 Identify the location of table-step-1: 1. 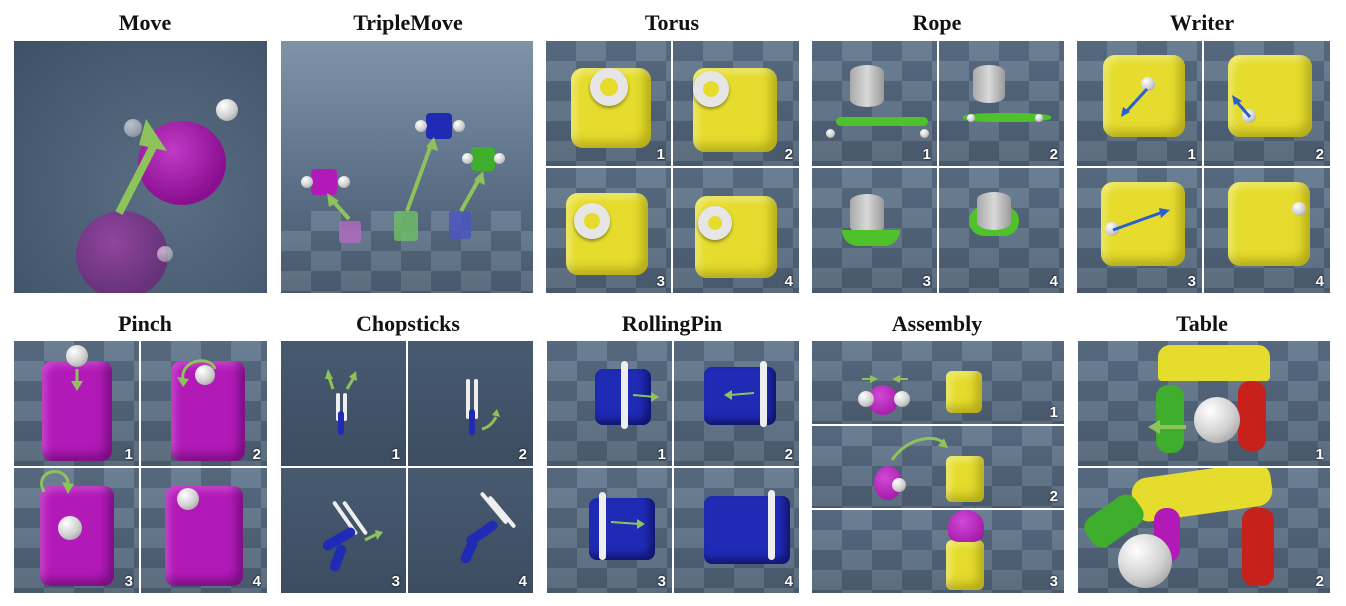
(1204, 403).